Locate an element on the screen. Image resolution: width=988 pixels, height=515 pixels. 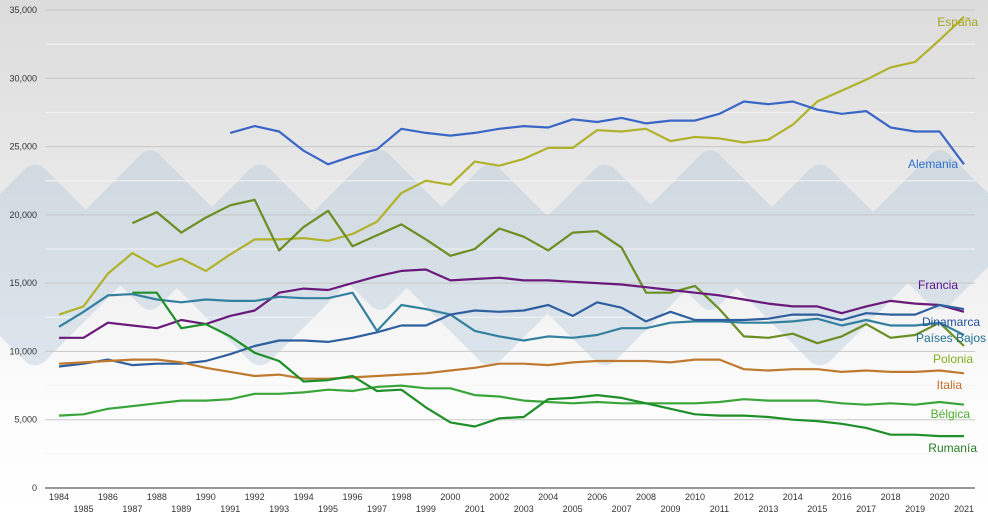
series-points-alemania is located at coordinates (597, 133).